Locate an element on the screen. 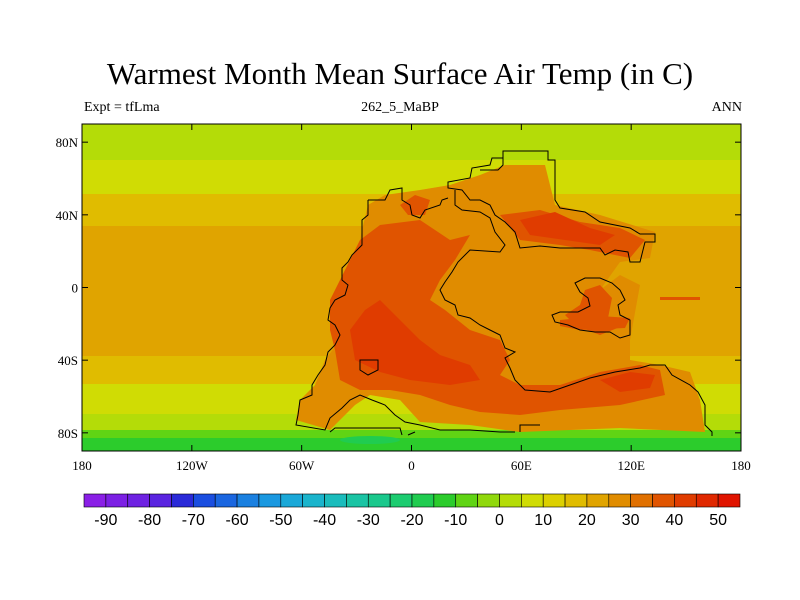 This screenshot has height=600, width=800. colorbar-label: 20 is located at coordinates (587, 520).